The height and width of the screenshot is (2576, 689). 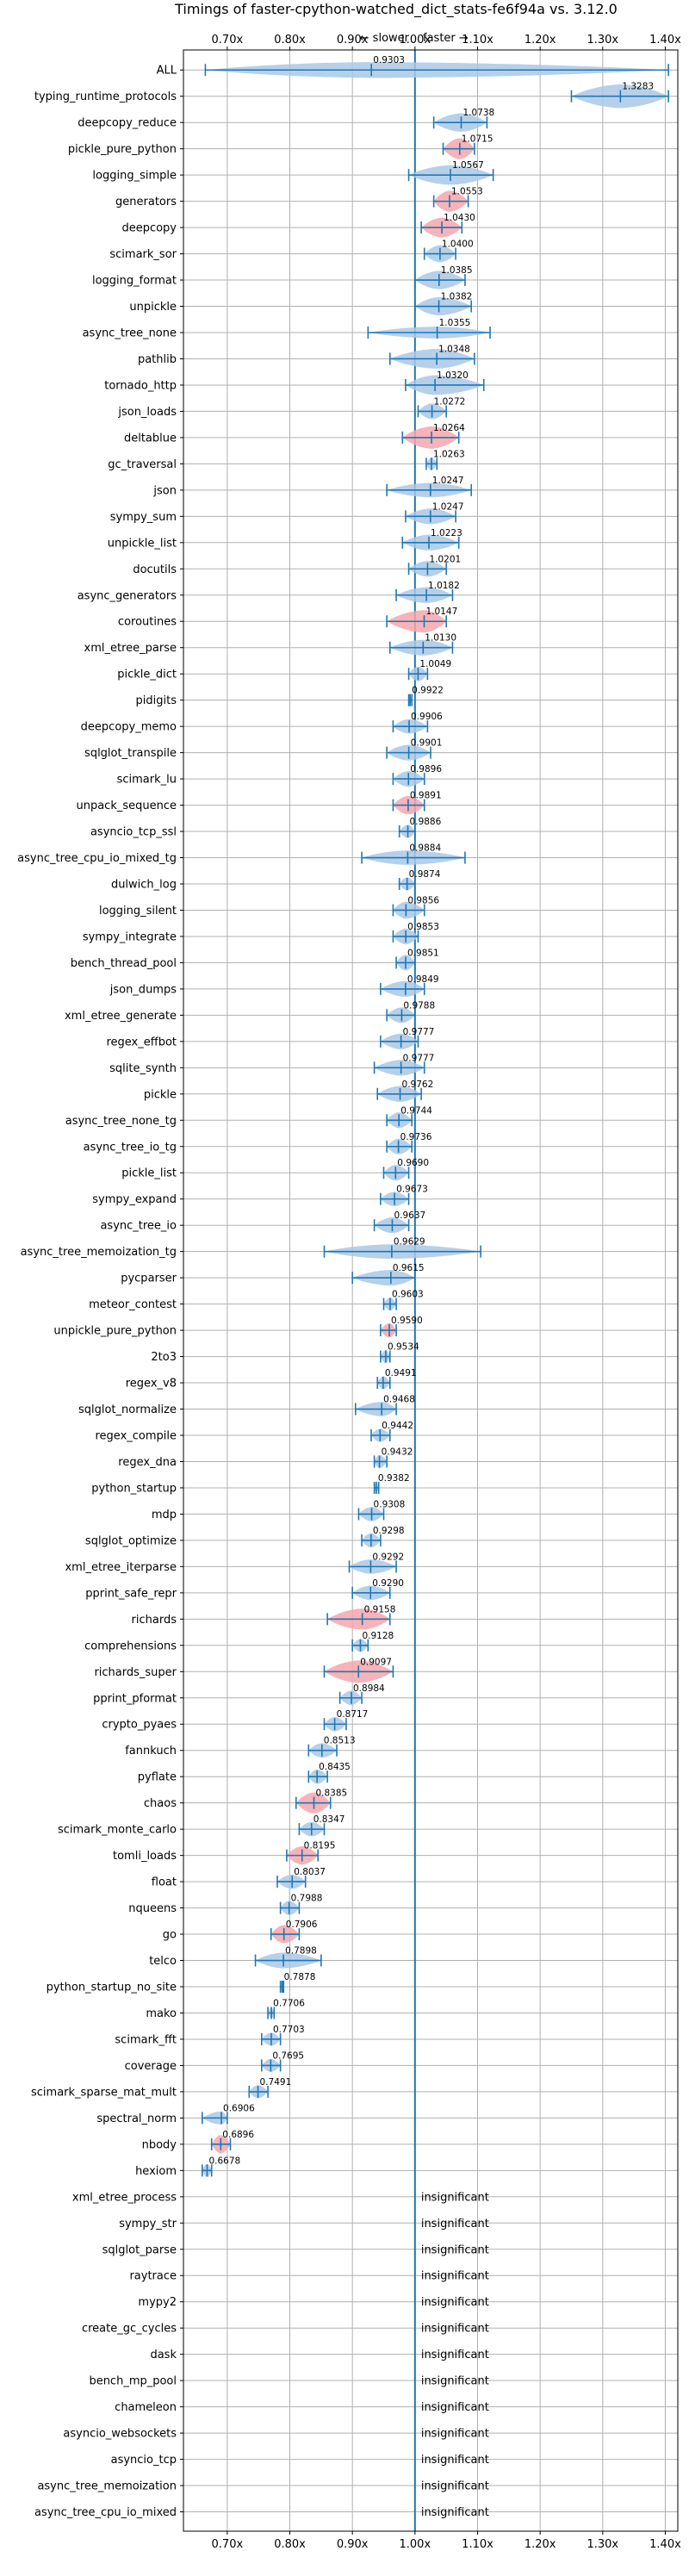 I want to click on y-tick-label: tornado_http, so click(x=140, y=386).